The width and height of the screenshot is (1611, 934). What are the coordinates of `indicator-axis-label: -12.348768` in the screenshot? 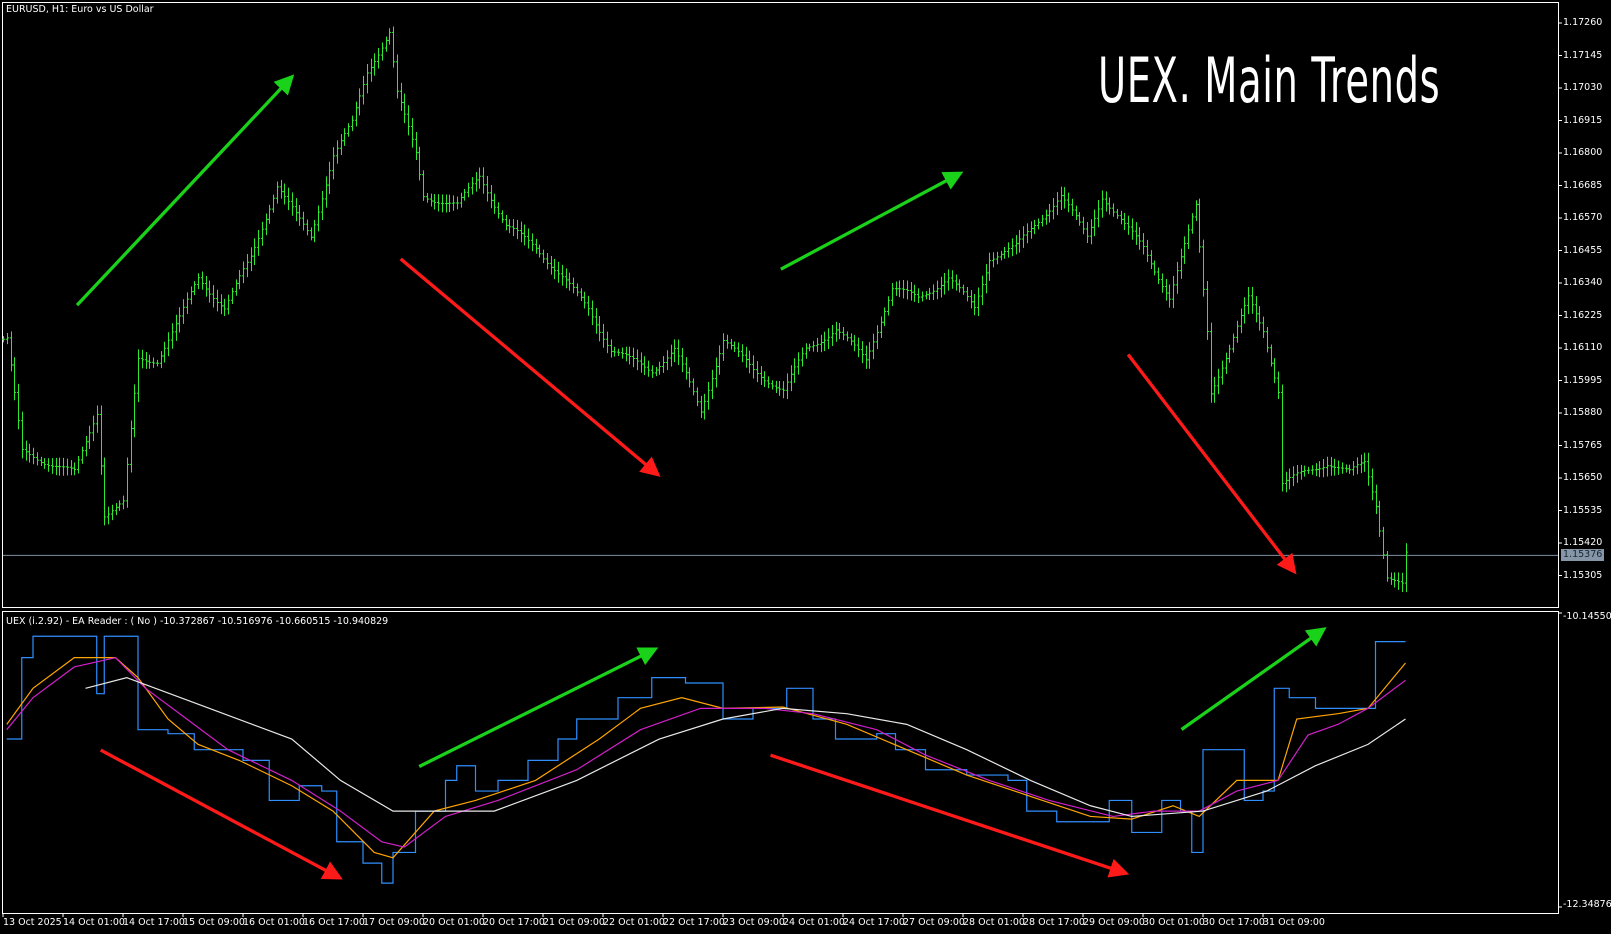 It's located at (1587, 904).